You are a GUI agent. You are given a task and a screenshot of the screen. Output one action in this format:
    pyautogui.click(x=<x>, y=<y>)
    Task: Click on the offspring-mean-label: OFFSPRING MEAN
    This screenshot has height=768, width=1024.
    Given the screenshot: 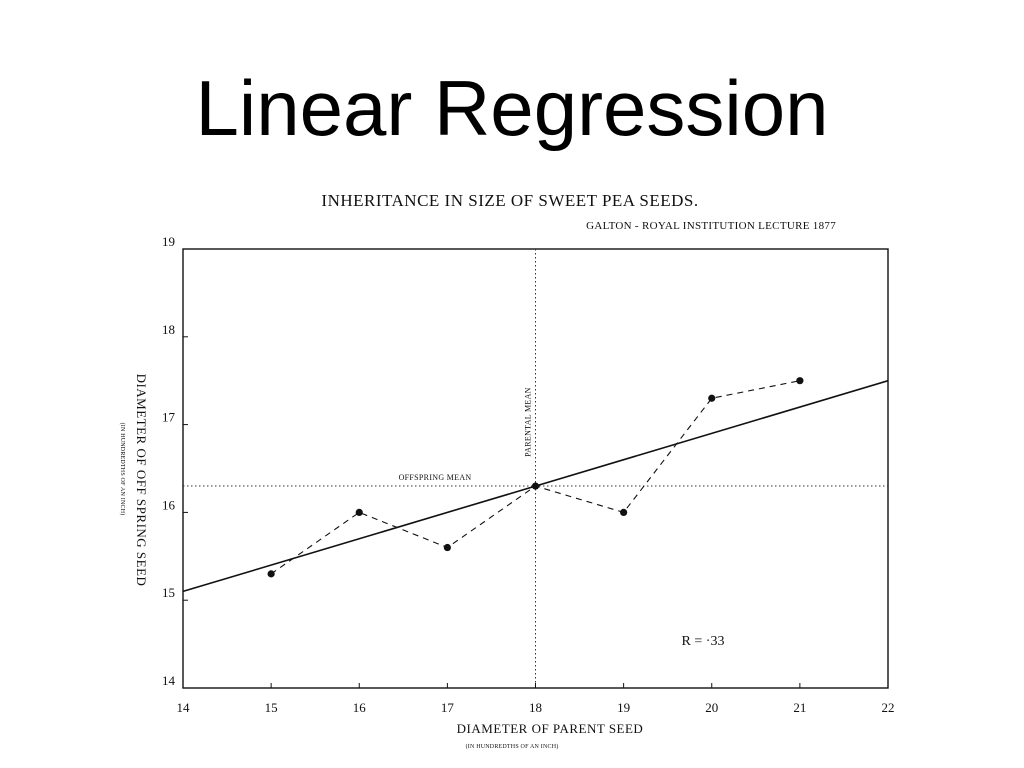 What is the action you would take?
    pyautogui.click(x=435, y=477)
    